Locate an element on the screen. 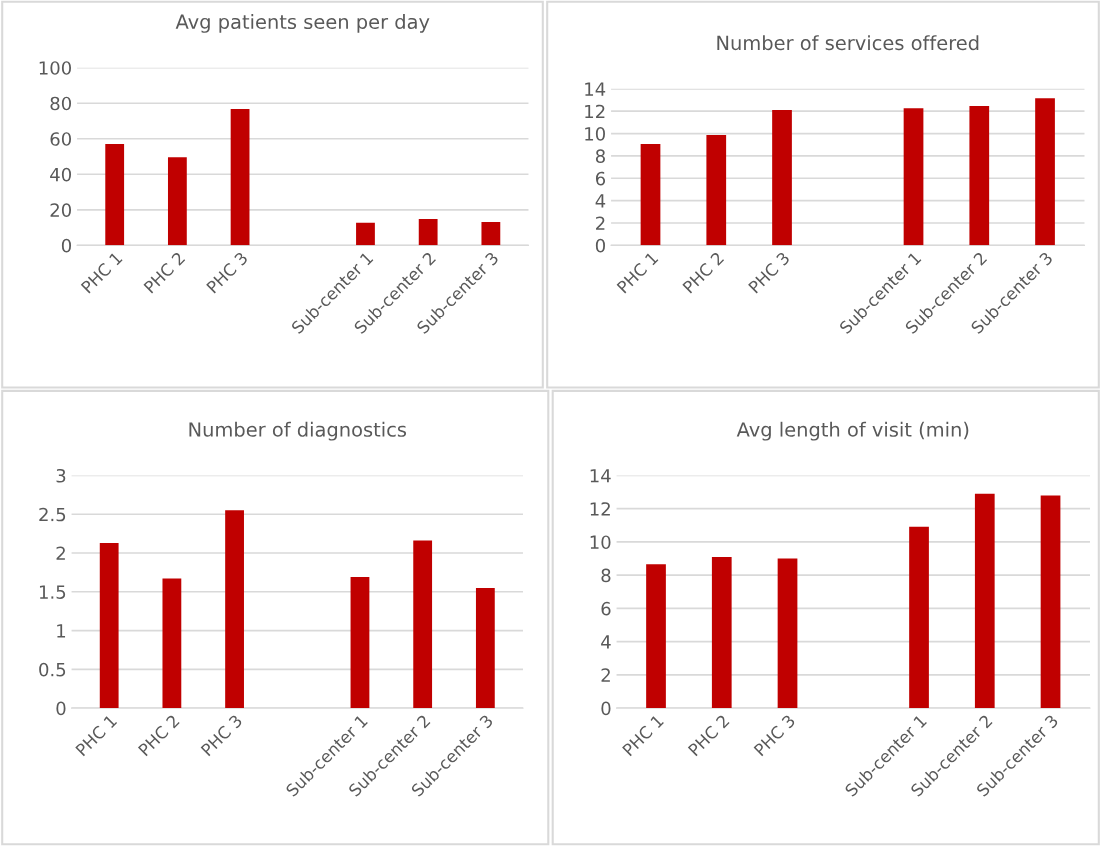 The width and height of the screenshot is (1101, 846). y-tick-label: 3 is located at coordinates (61, 475).